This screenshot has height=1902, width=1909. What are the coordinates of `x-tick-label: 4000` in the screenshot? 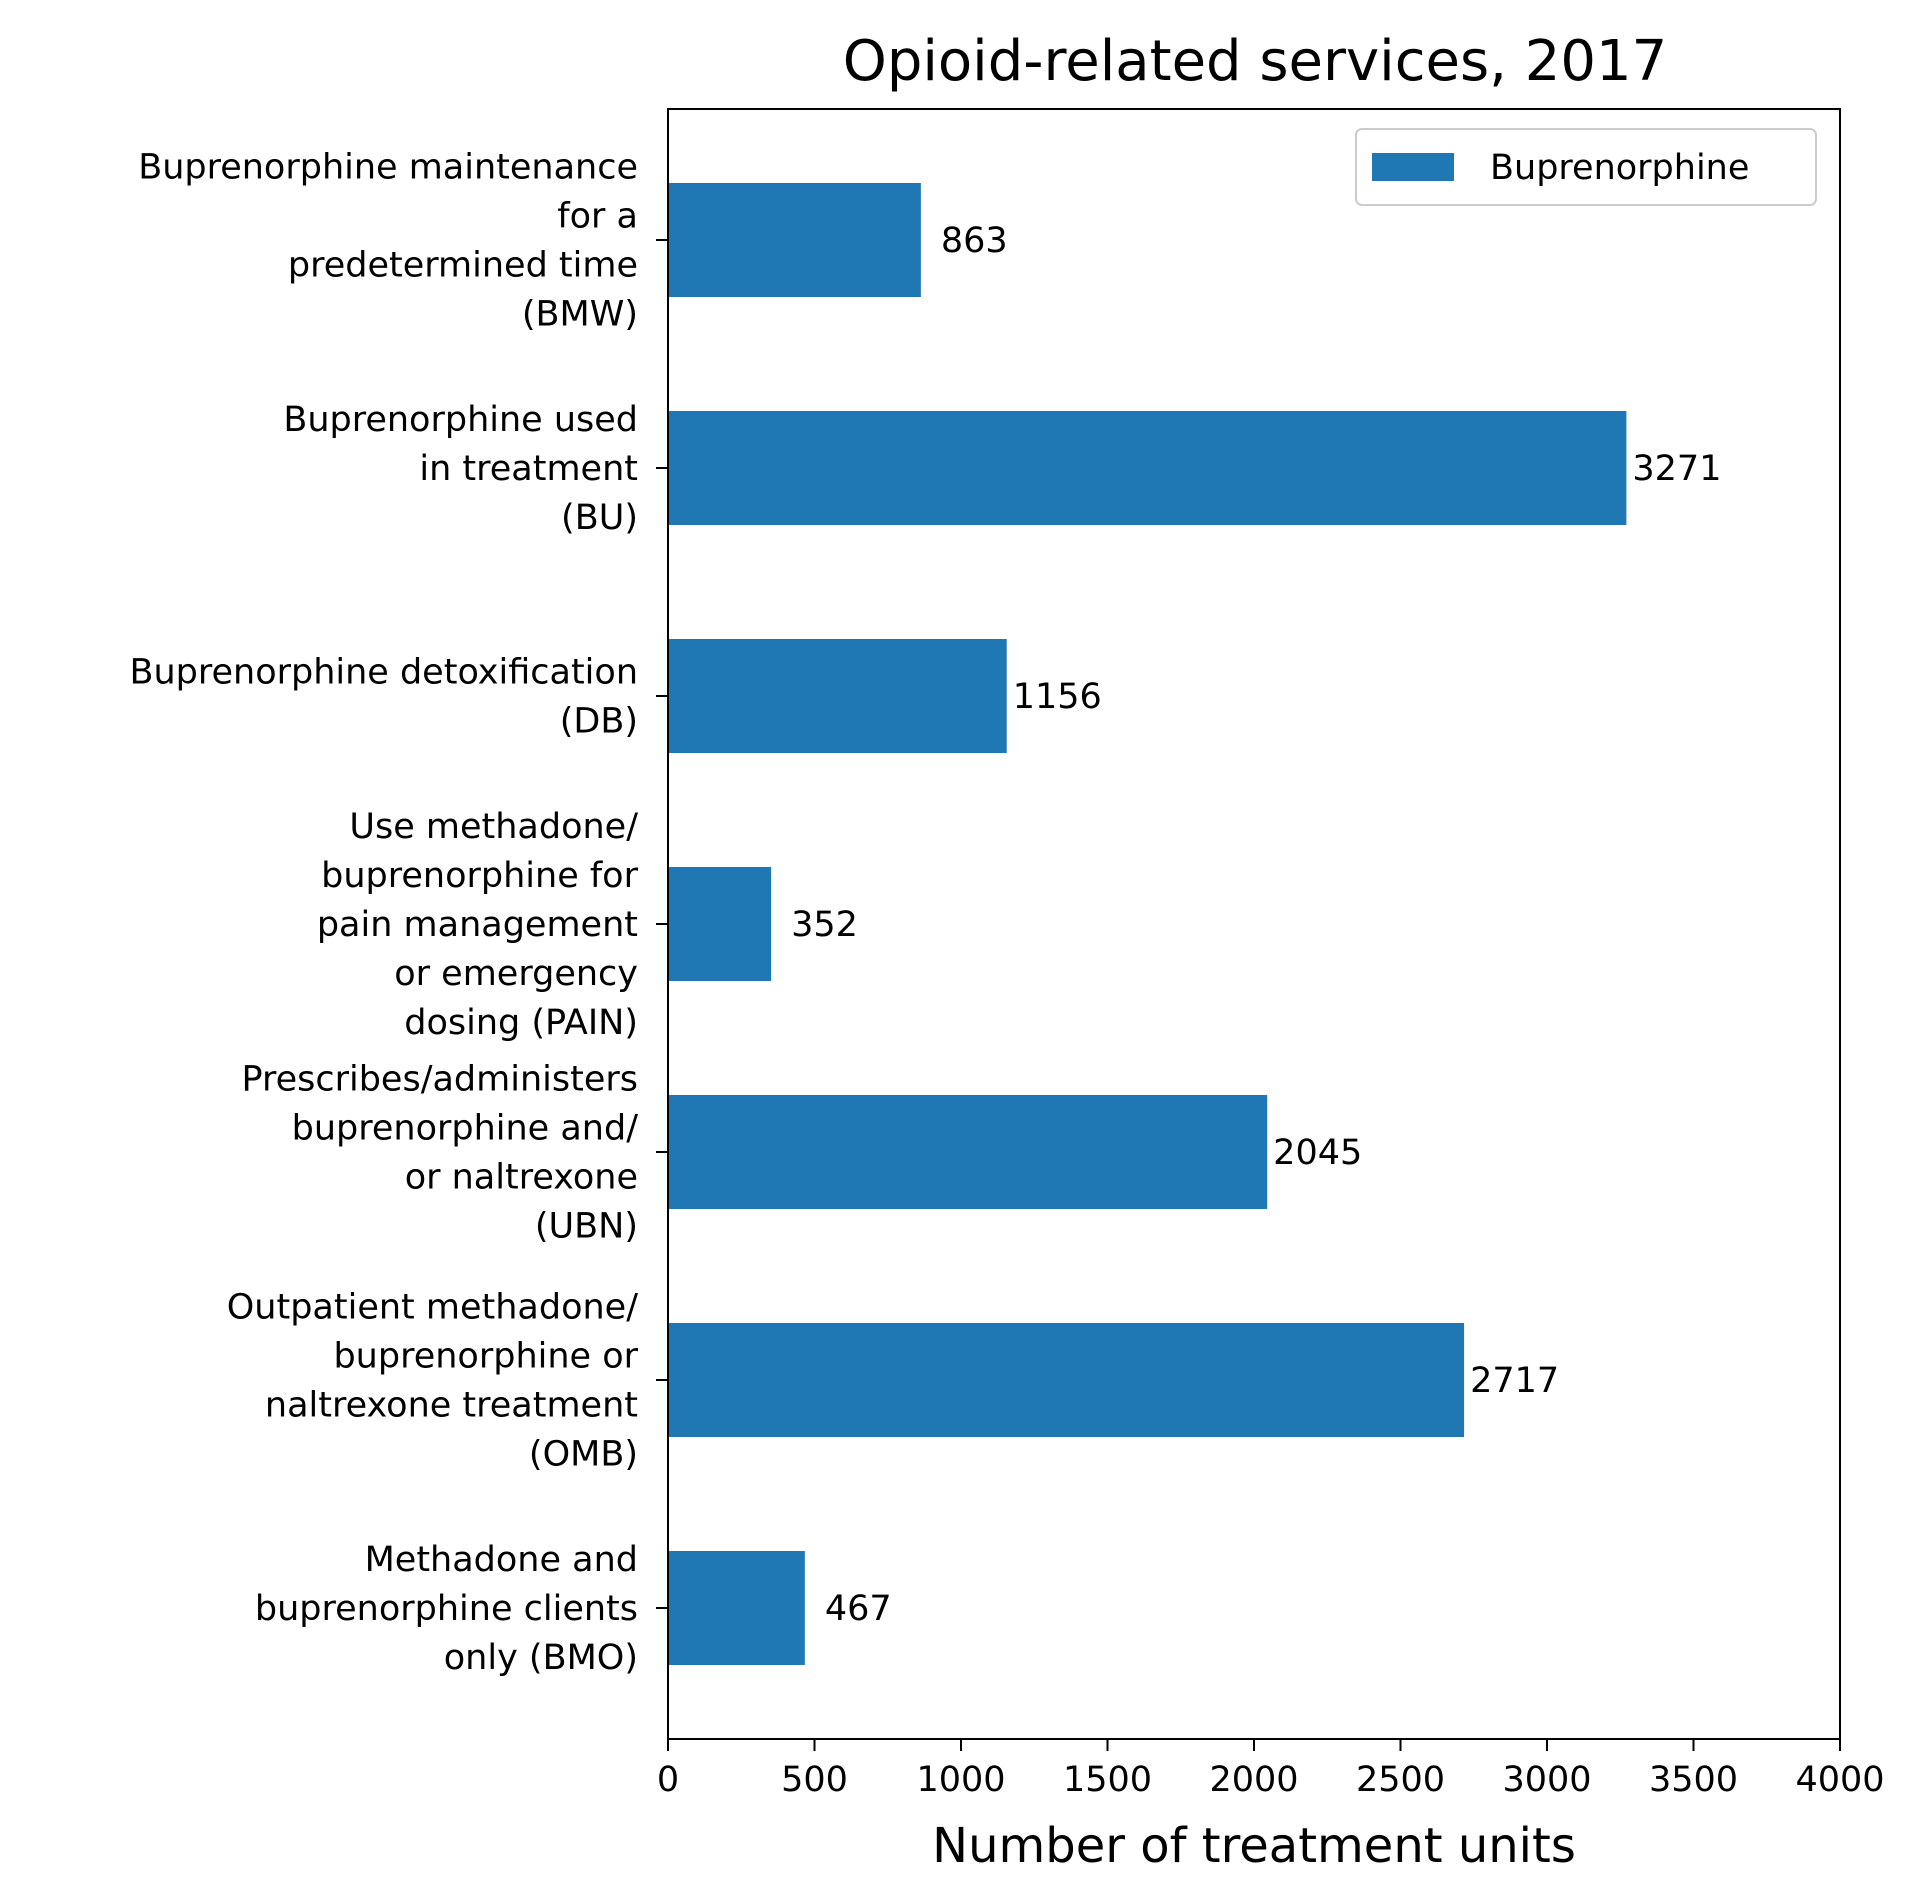 It's located at (1839, 1780).